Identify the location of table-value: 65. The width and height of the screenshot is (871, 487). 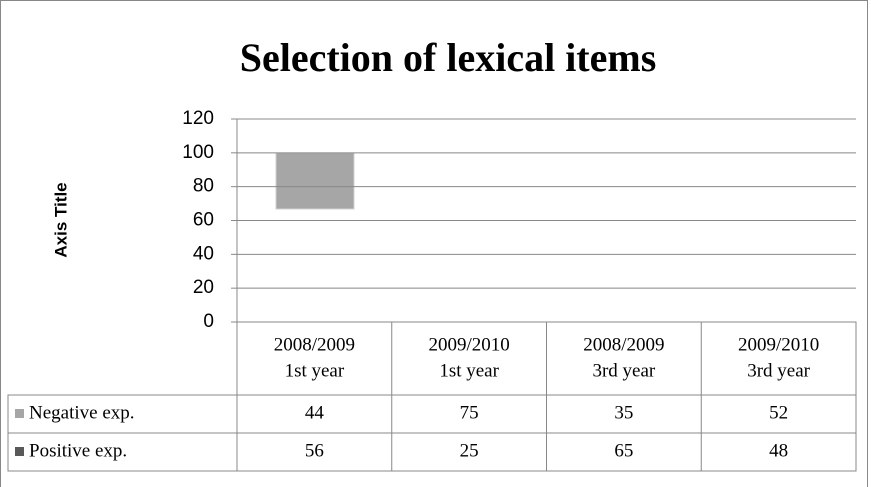
(623, 450).